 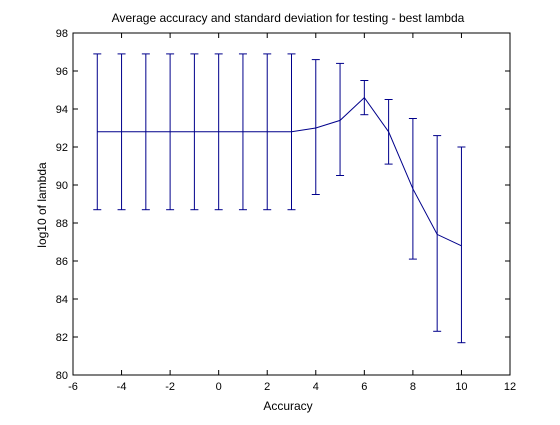 I want to click on x-tick-label: 12, so click(x=510, y=387).